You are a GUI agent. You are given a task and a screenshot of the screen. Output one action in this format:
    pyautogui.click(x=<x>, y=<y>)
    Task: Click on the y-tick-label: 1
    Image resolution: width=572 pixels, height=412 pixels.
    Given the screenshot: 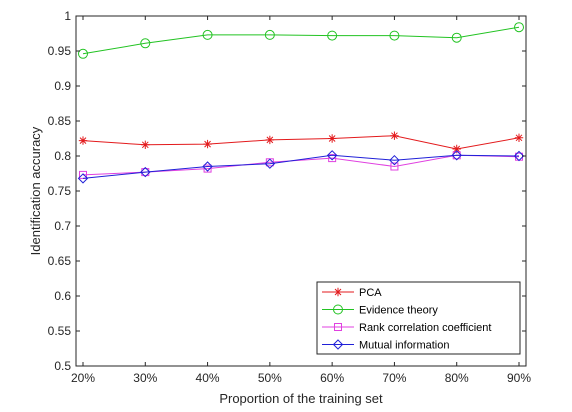 What is the action you would take?
    pyautogui.click(x=67, y=16)
    